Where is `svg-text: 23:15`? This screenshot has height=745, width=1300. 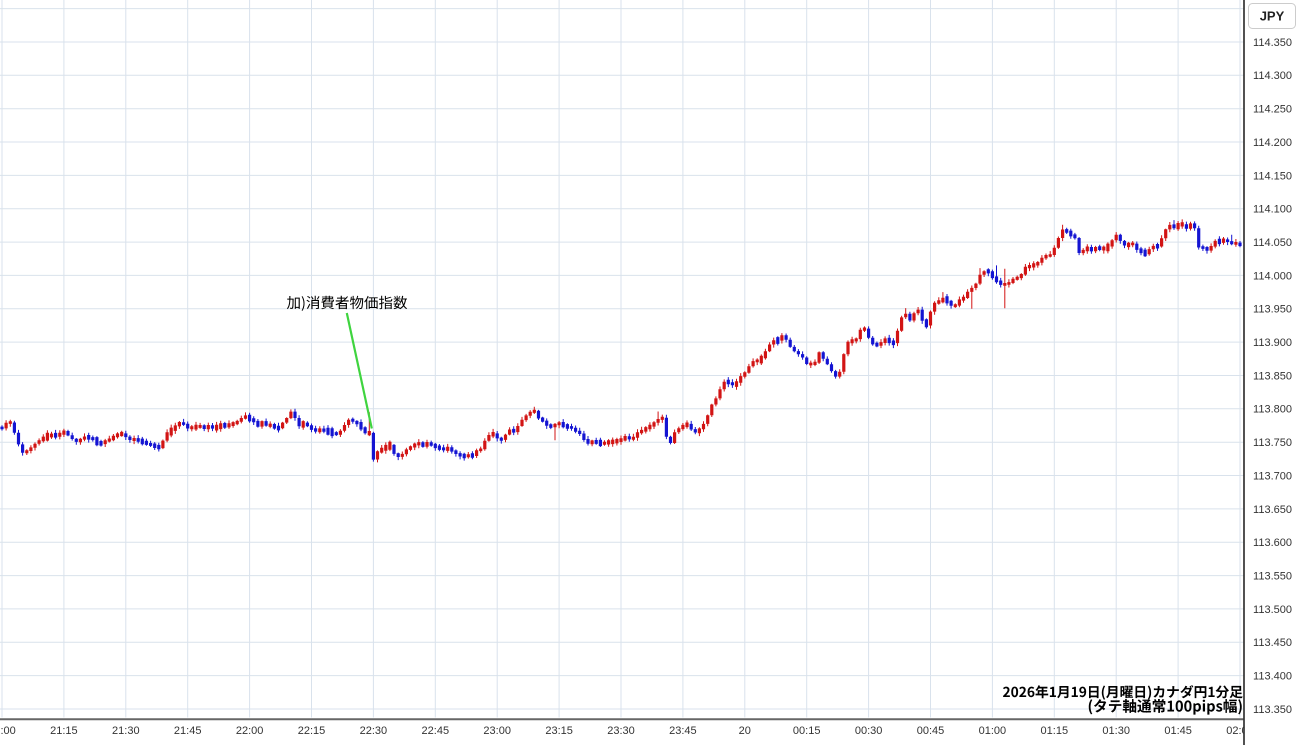
svg-text: 23:15 is located at coordinates (559, 731).